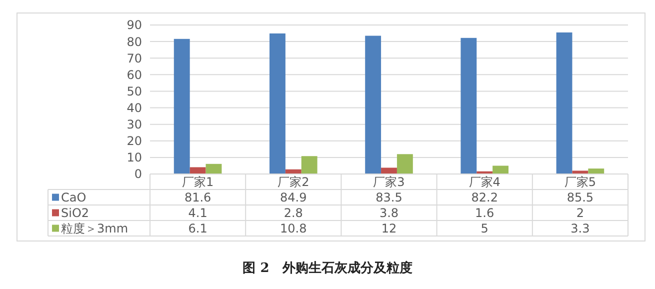  What do you see at coordinates (389, 181) in the screenshot?
I see `x-tick-label: 厂家3` at bounding box center [389, 181].